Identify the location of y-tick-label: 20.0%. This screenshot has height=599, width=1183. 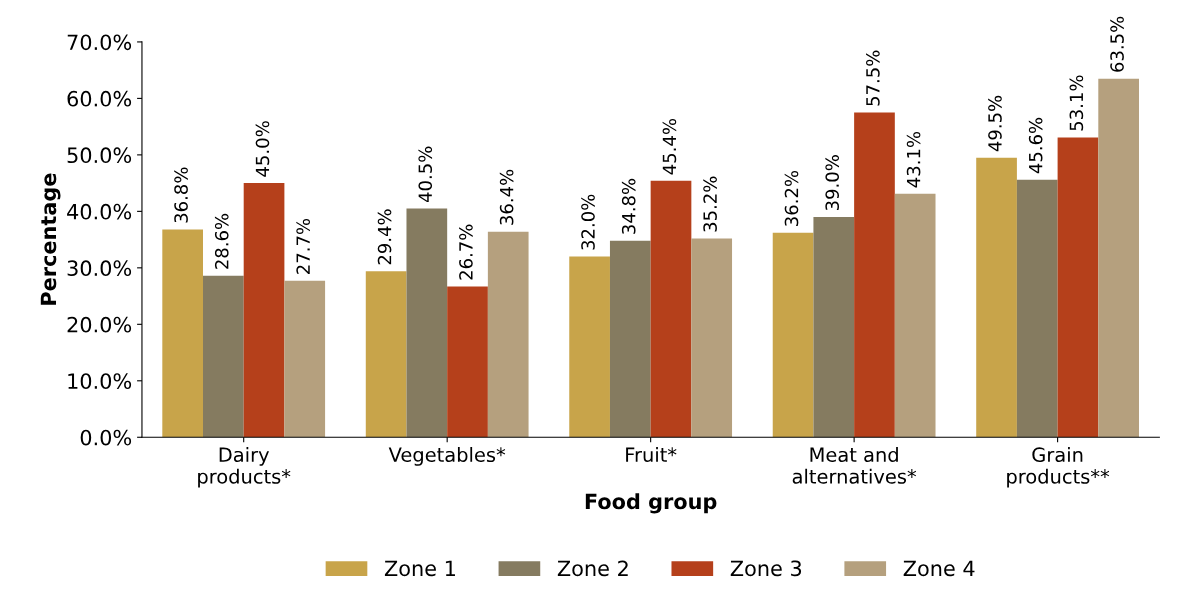
(99, 324).